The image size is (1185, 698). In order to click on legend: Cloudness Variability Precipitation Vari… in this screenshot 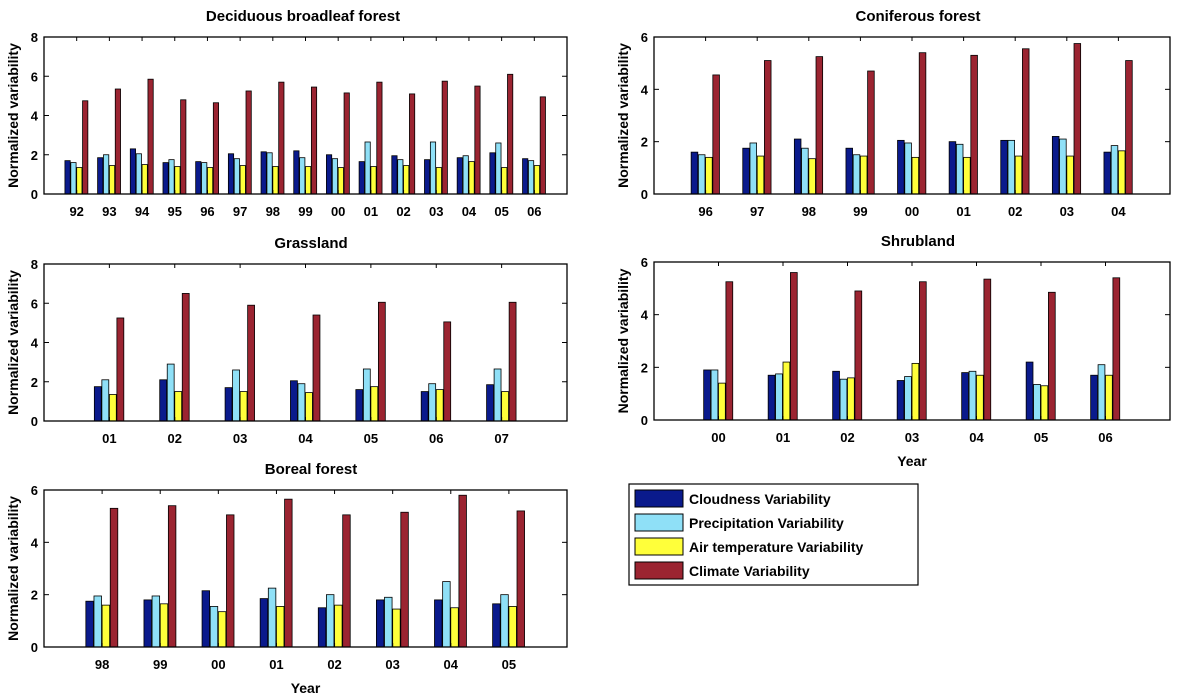, I will do `click(773, 534)`.